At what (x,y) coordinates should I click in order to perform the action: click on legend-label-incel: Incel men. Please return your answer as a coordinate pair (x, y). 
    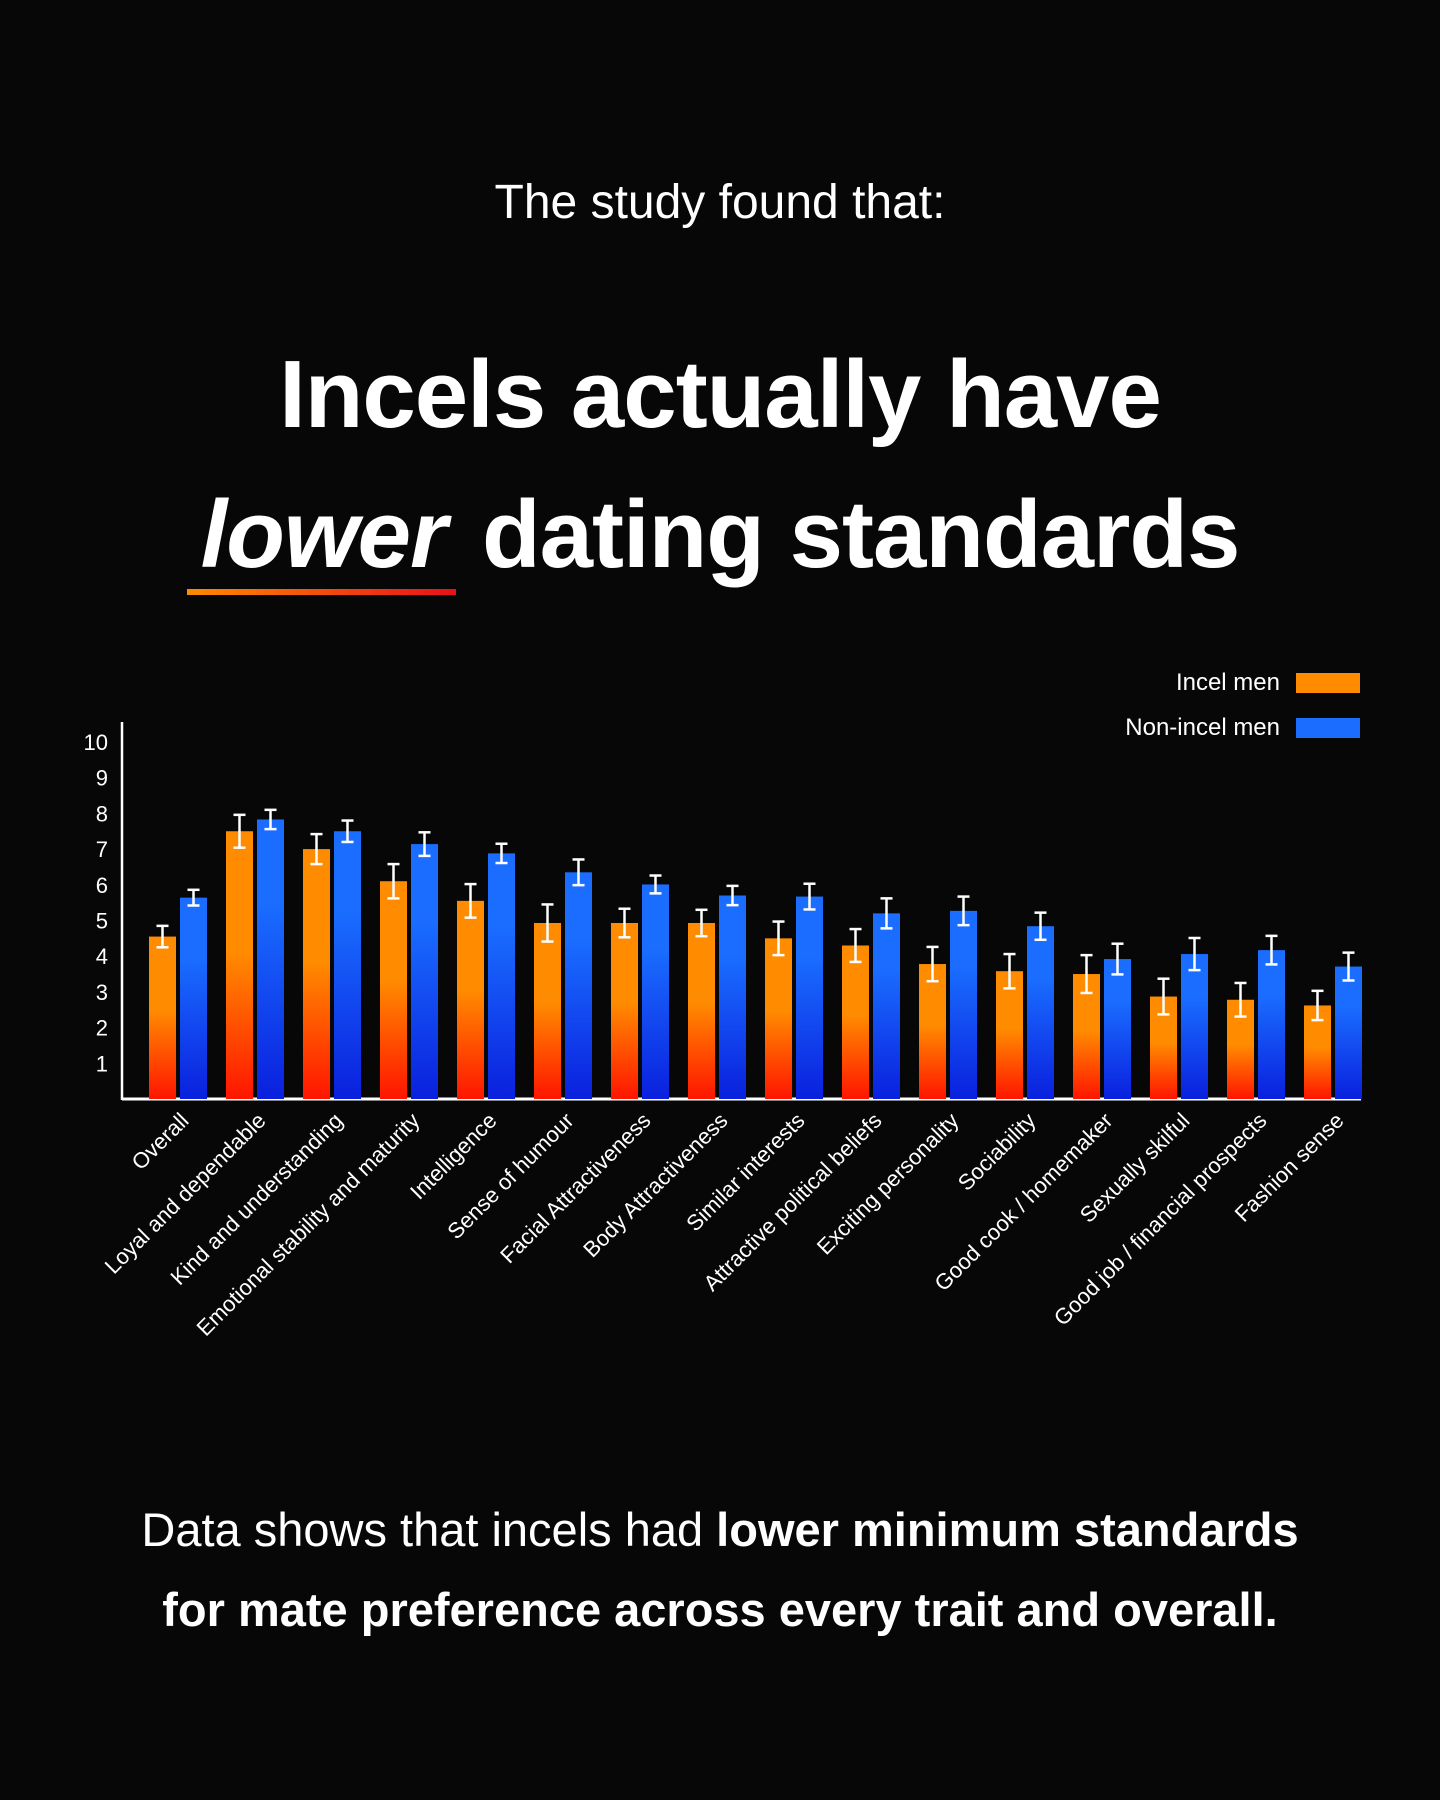
    Looking at the image, I should click on (1227, 682).